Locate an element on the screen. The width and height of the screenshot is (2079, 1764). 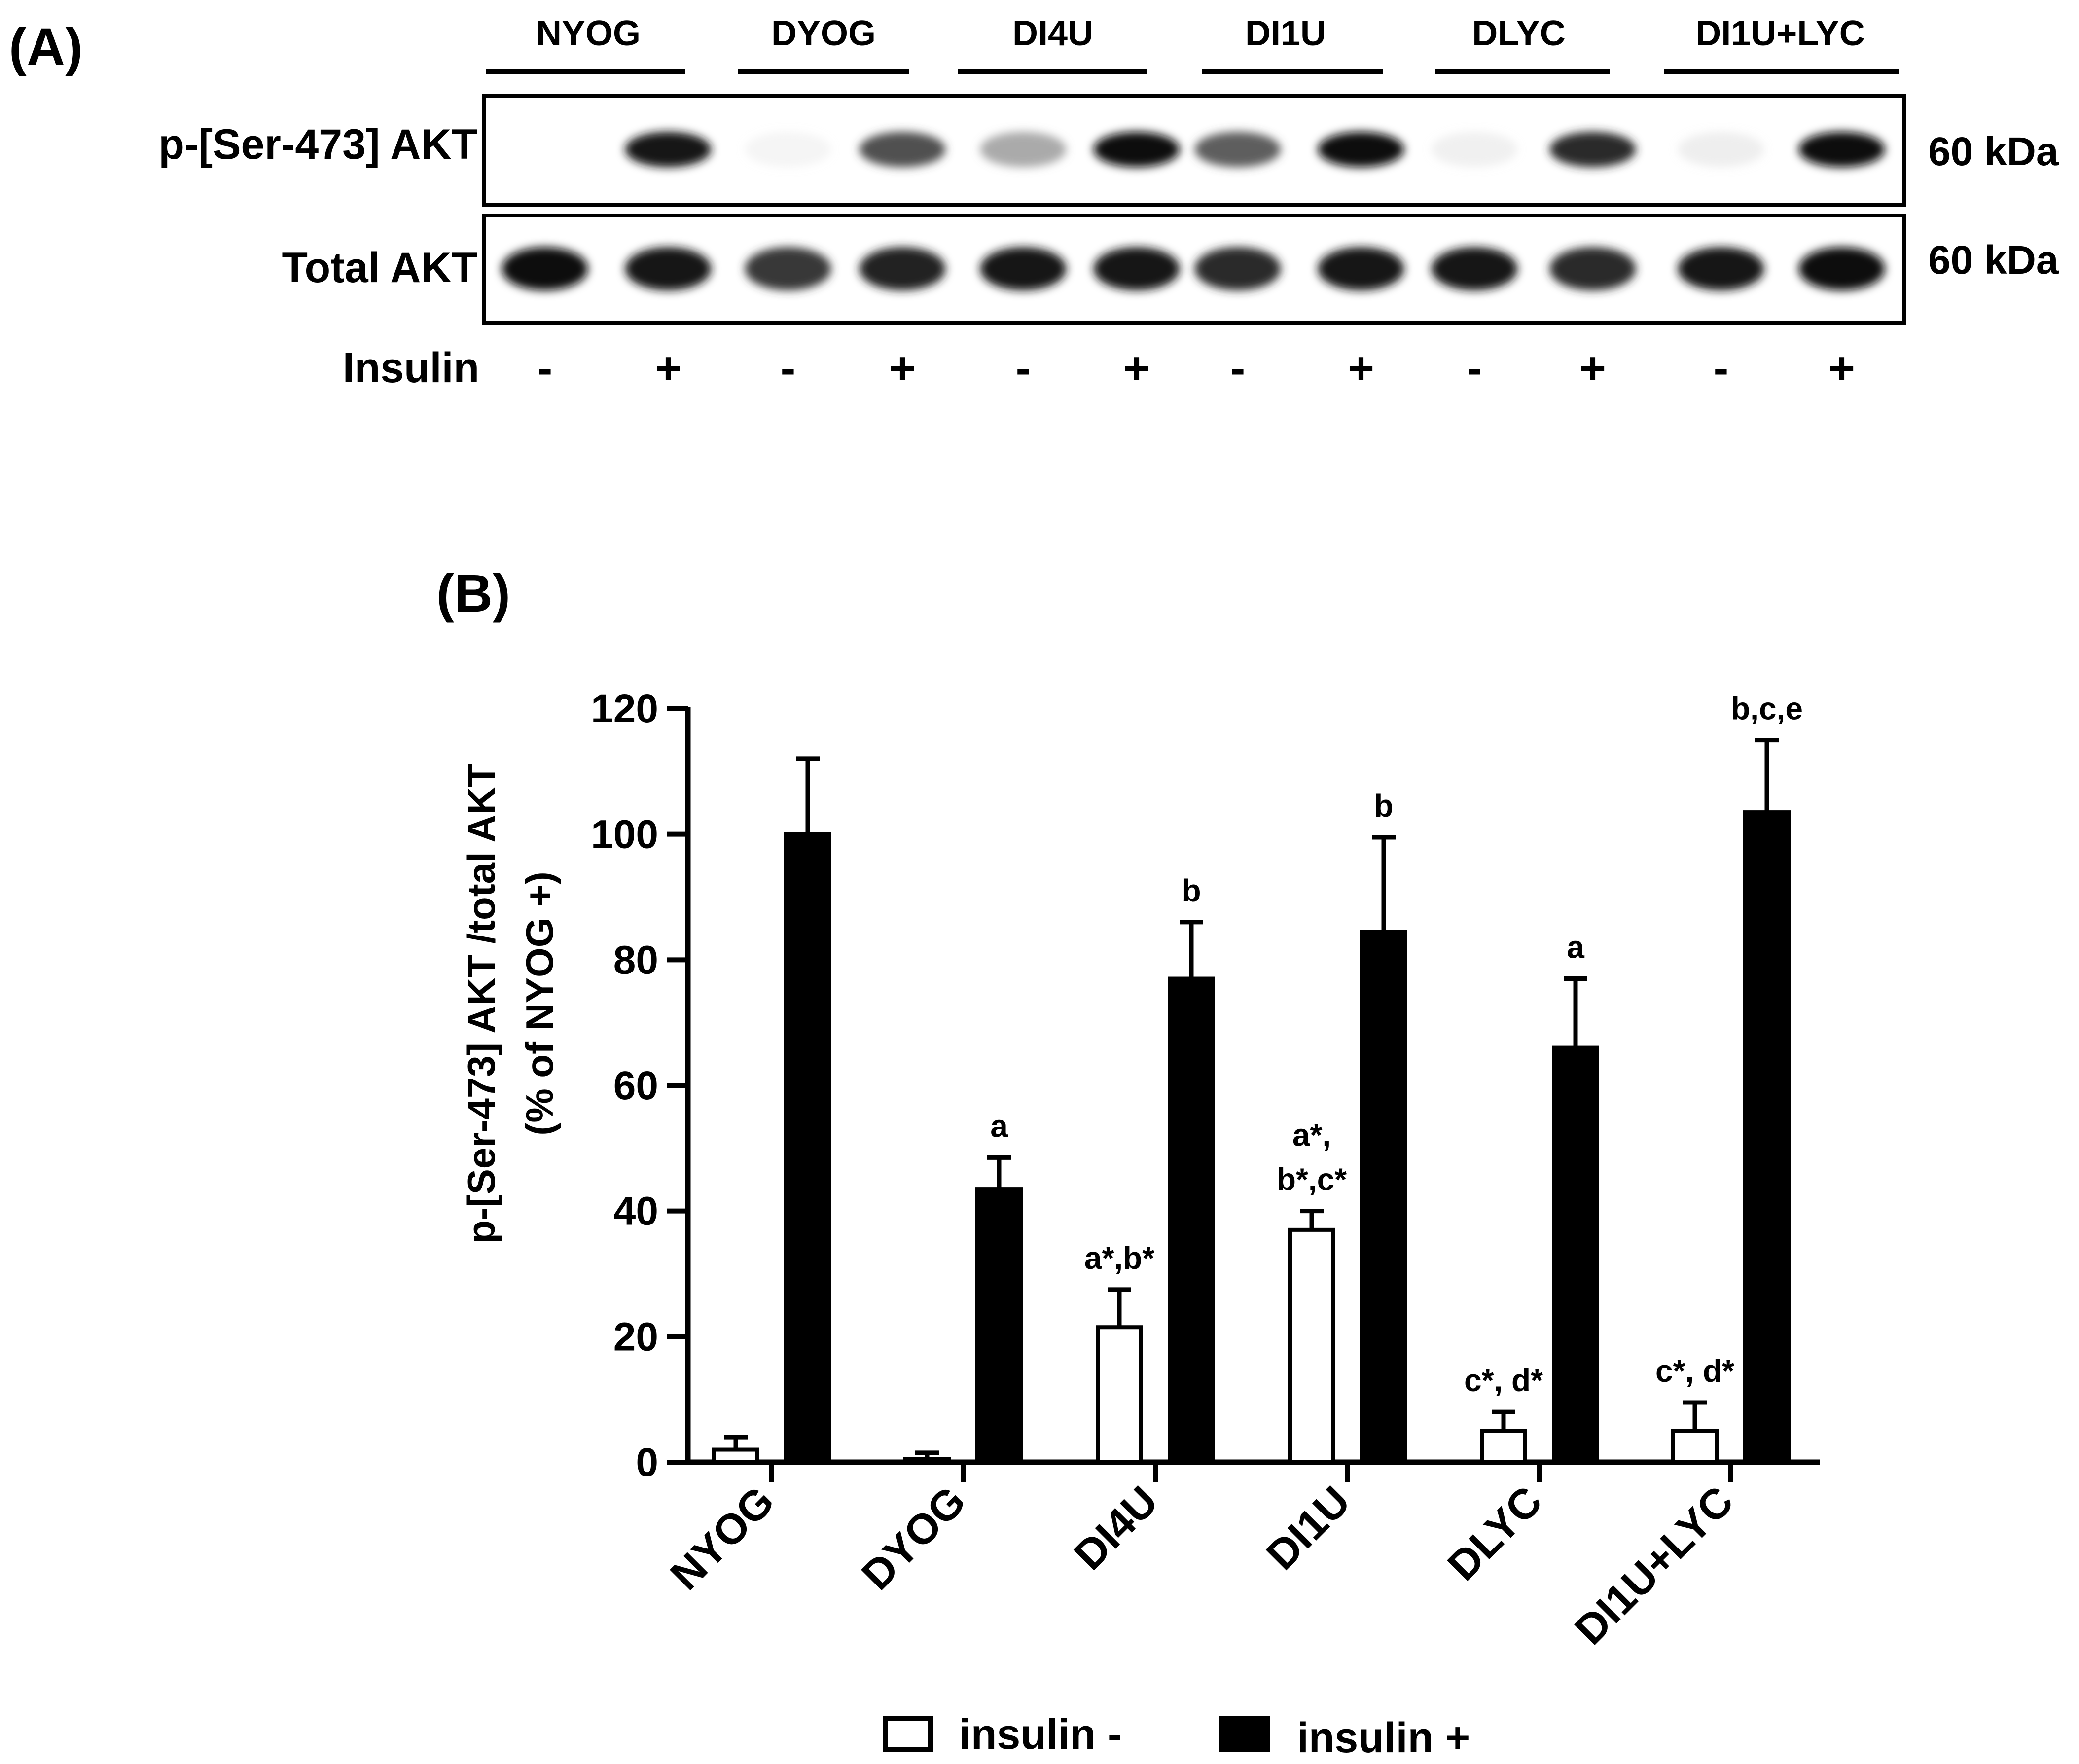
x-tick-label: DI4U is located at coordinates (1116, 1528).